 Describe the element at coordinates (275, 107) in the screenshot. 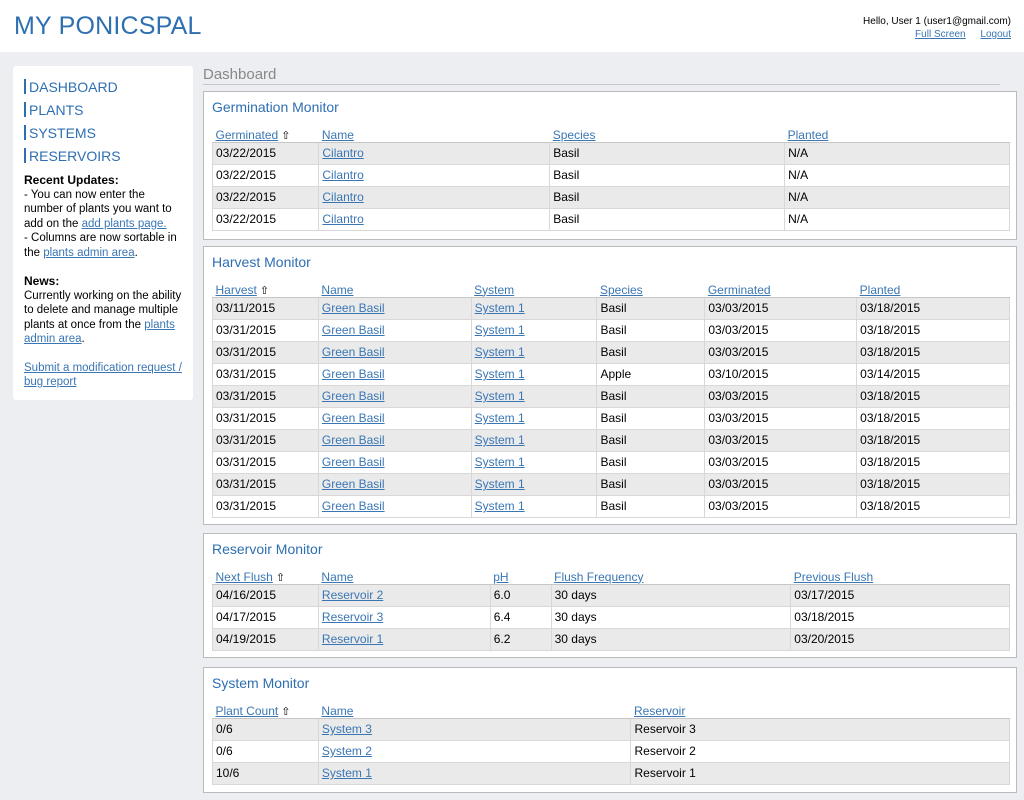

I see `germination-monitor-title: Germination Monitor` at that location.